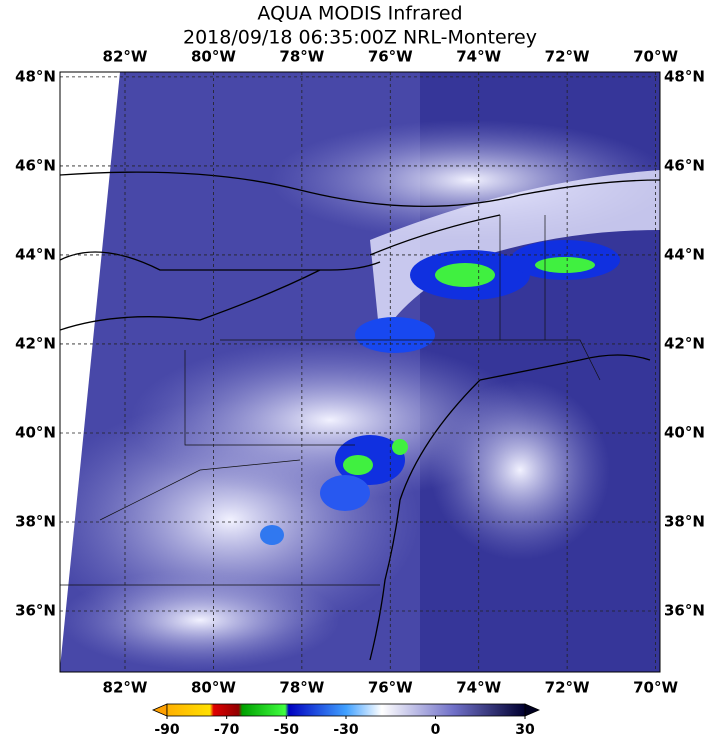  What do you see at coordinates (436, 730) in the screenshot?
I see `colorbar-label: 0` at bounding box center [436, 730].